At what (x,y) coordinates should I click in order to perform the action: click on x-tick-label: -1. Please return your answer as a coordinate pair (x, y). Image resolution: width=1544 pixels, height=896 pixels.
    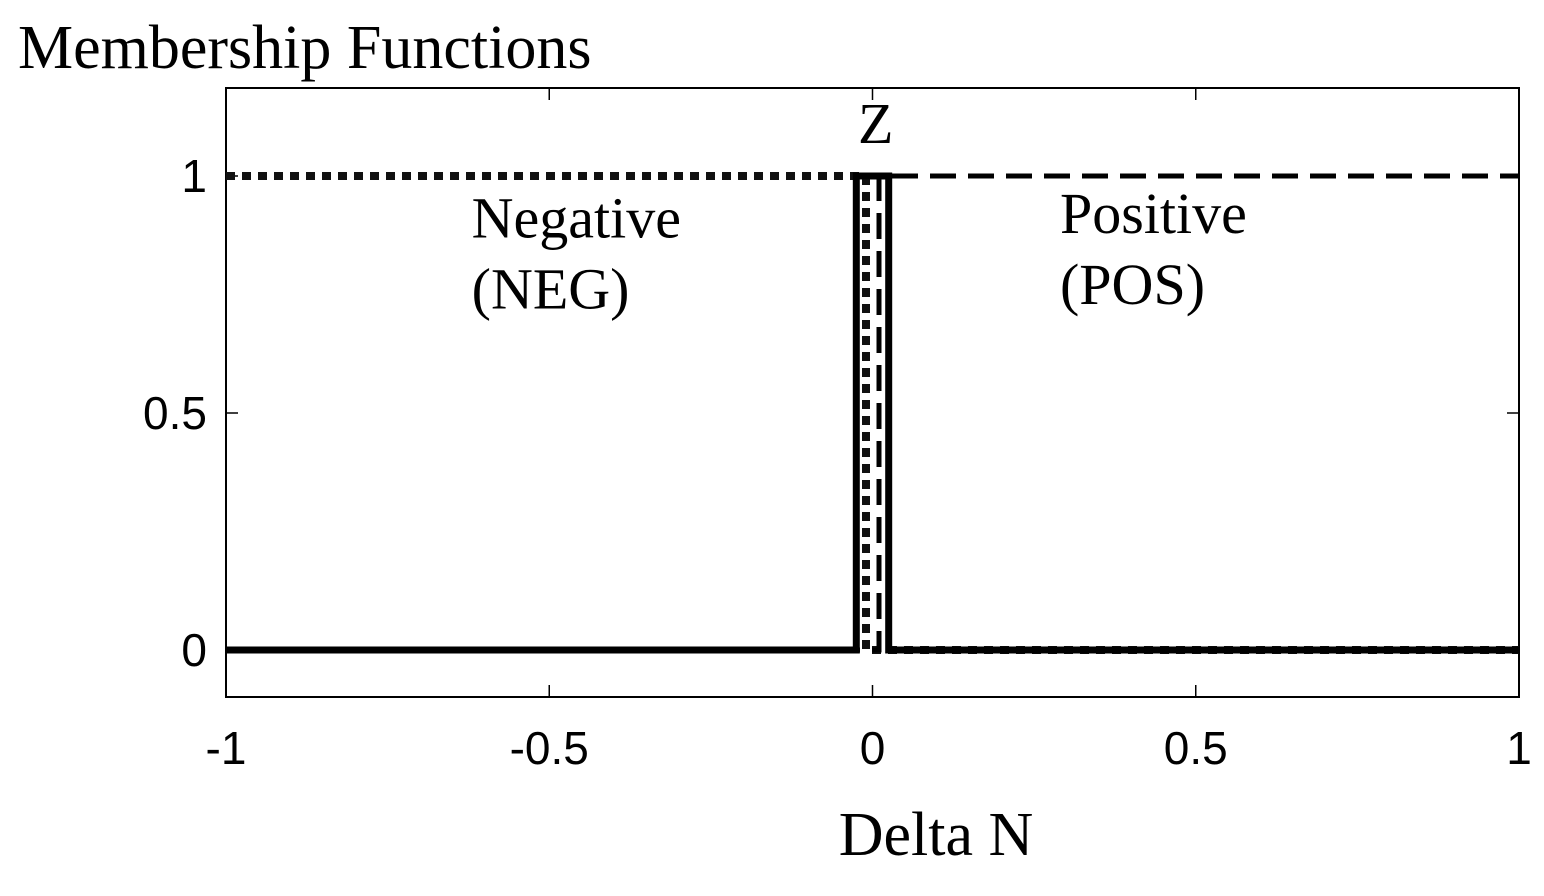
    Looking at the image, I should click on (226, 748).